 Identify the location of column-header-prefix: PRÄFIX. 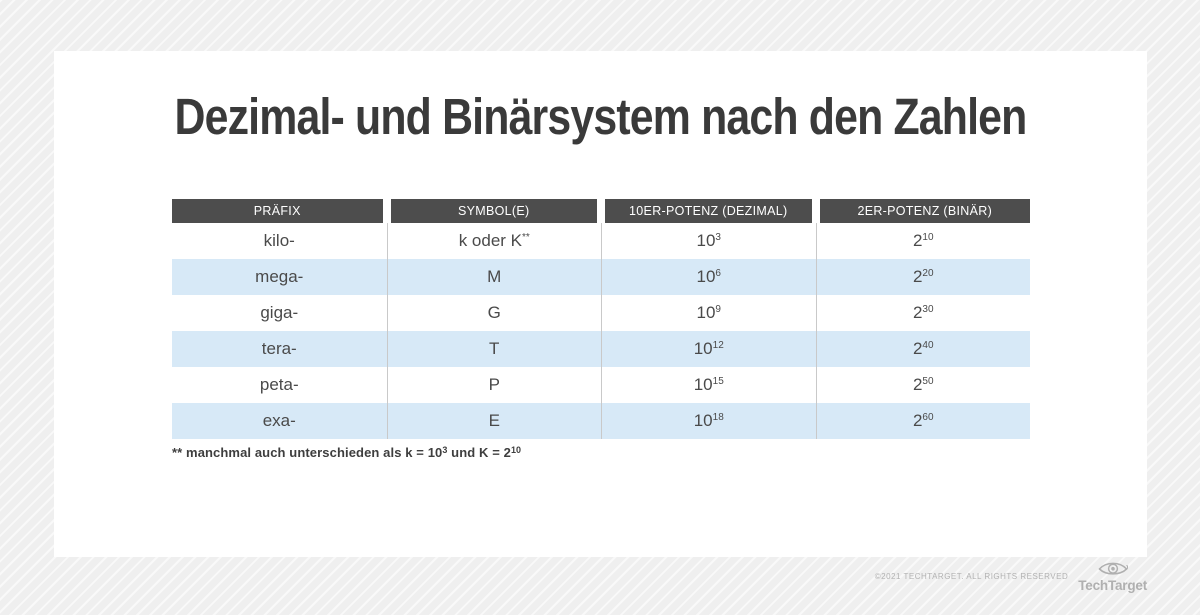
(277, 211).